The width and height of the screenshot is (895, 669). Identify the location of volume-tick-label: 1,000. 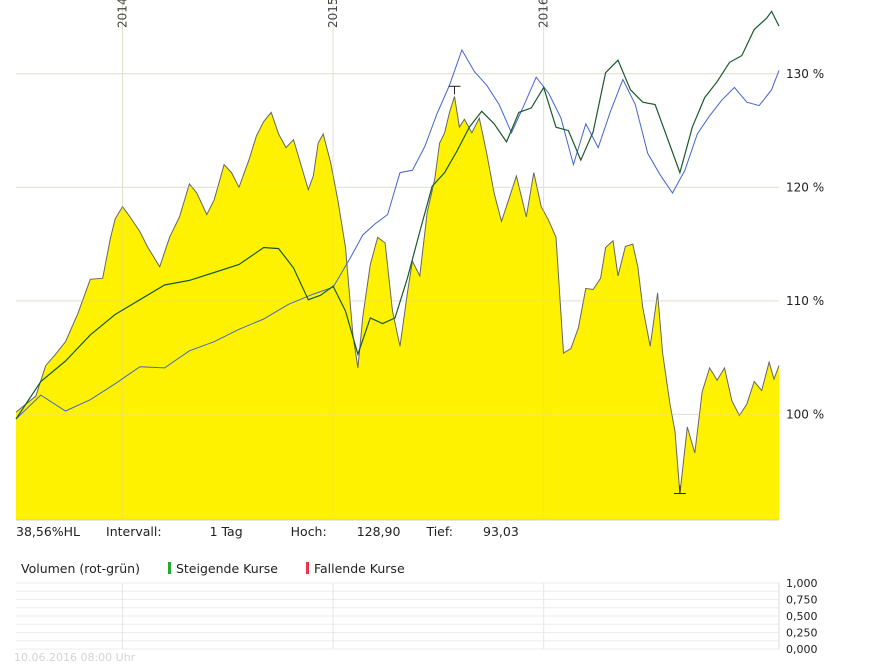
(802, 583).